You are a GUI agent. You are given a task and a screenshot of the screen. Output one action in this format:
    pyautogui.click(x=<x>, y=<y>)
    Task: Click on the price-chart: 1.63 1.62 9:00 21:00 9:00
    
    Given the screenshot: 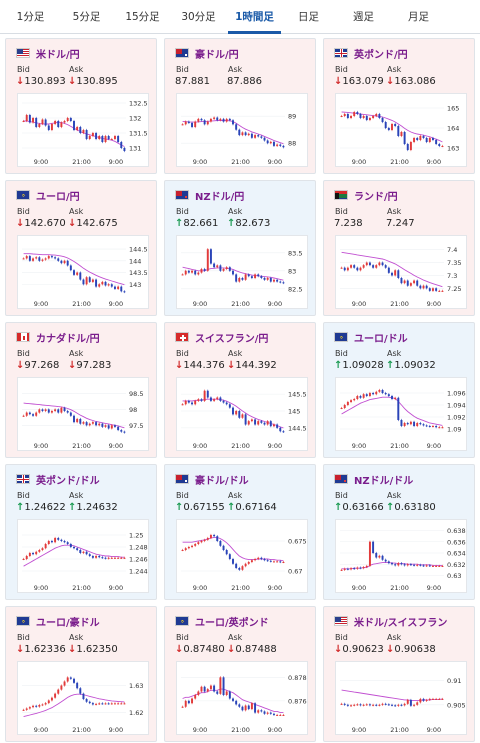 What is the action you would take?
    pyautogui.click(x=83, y=698)
    